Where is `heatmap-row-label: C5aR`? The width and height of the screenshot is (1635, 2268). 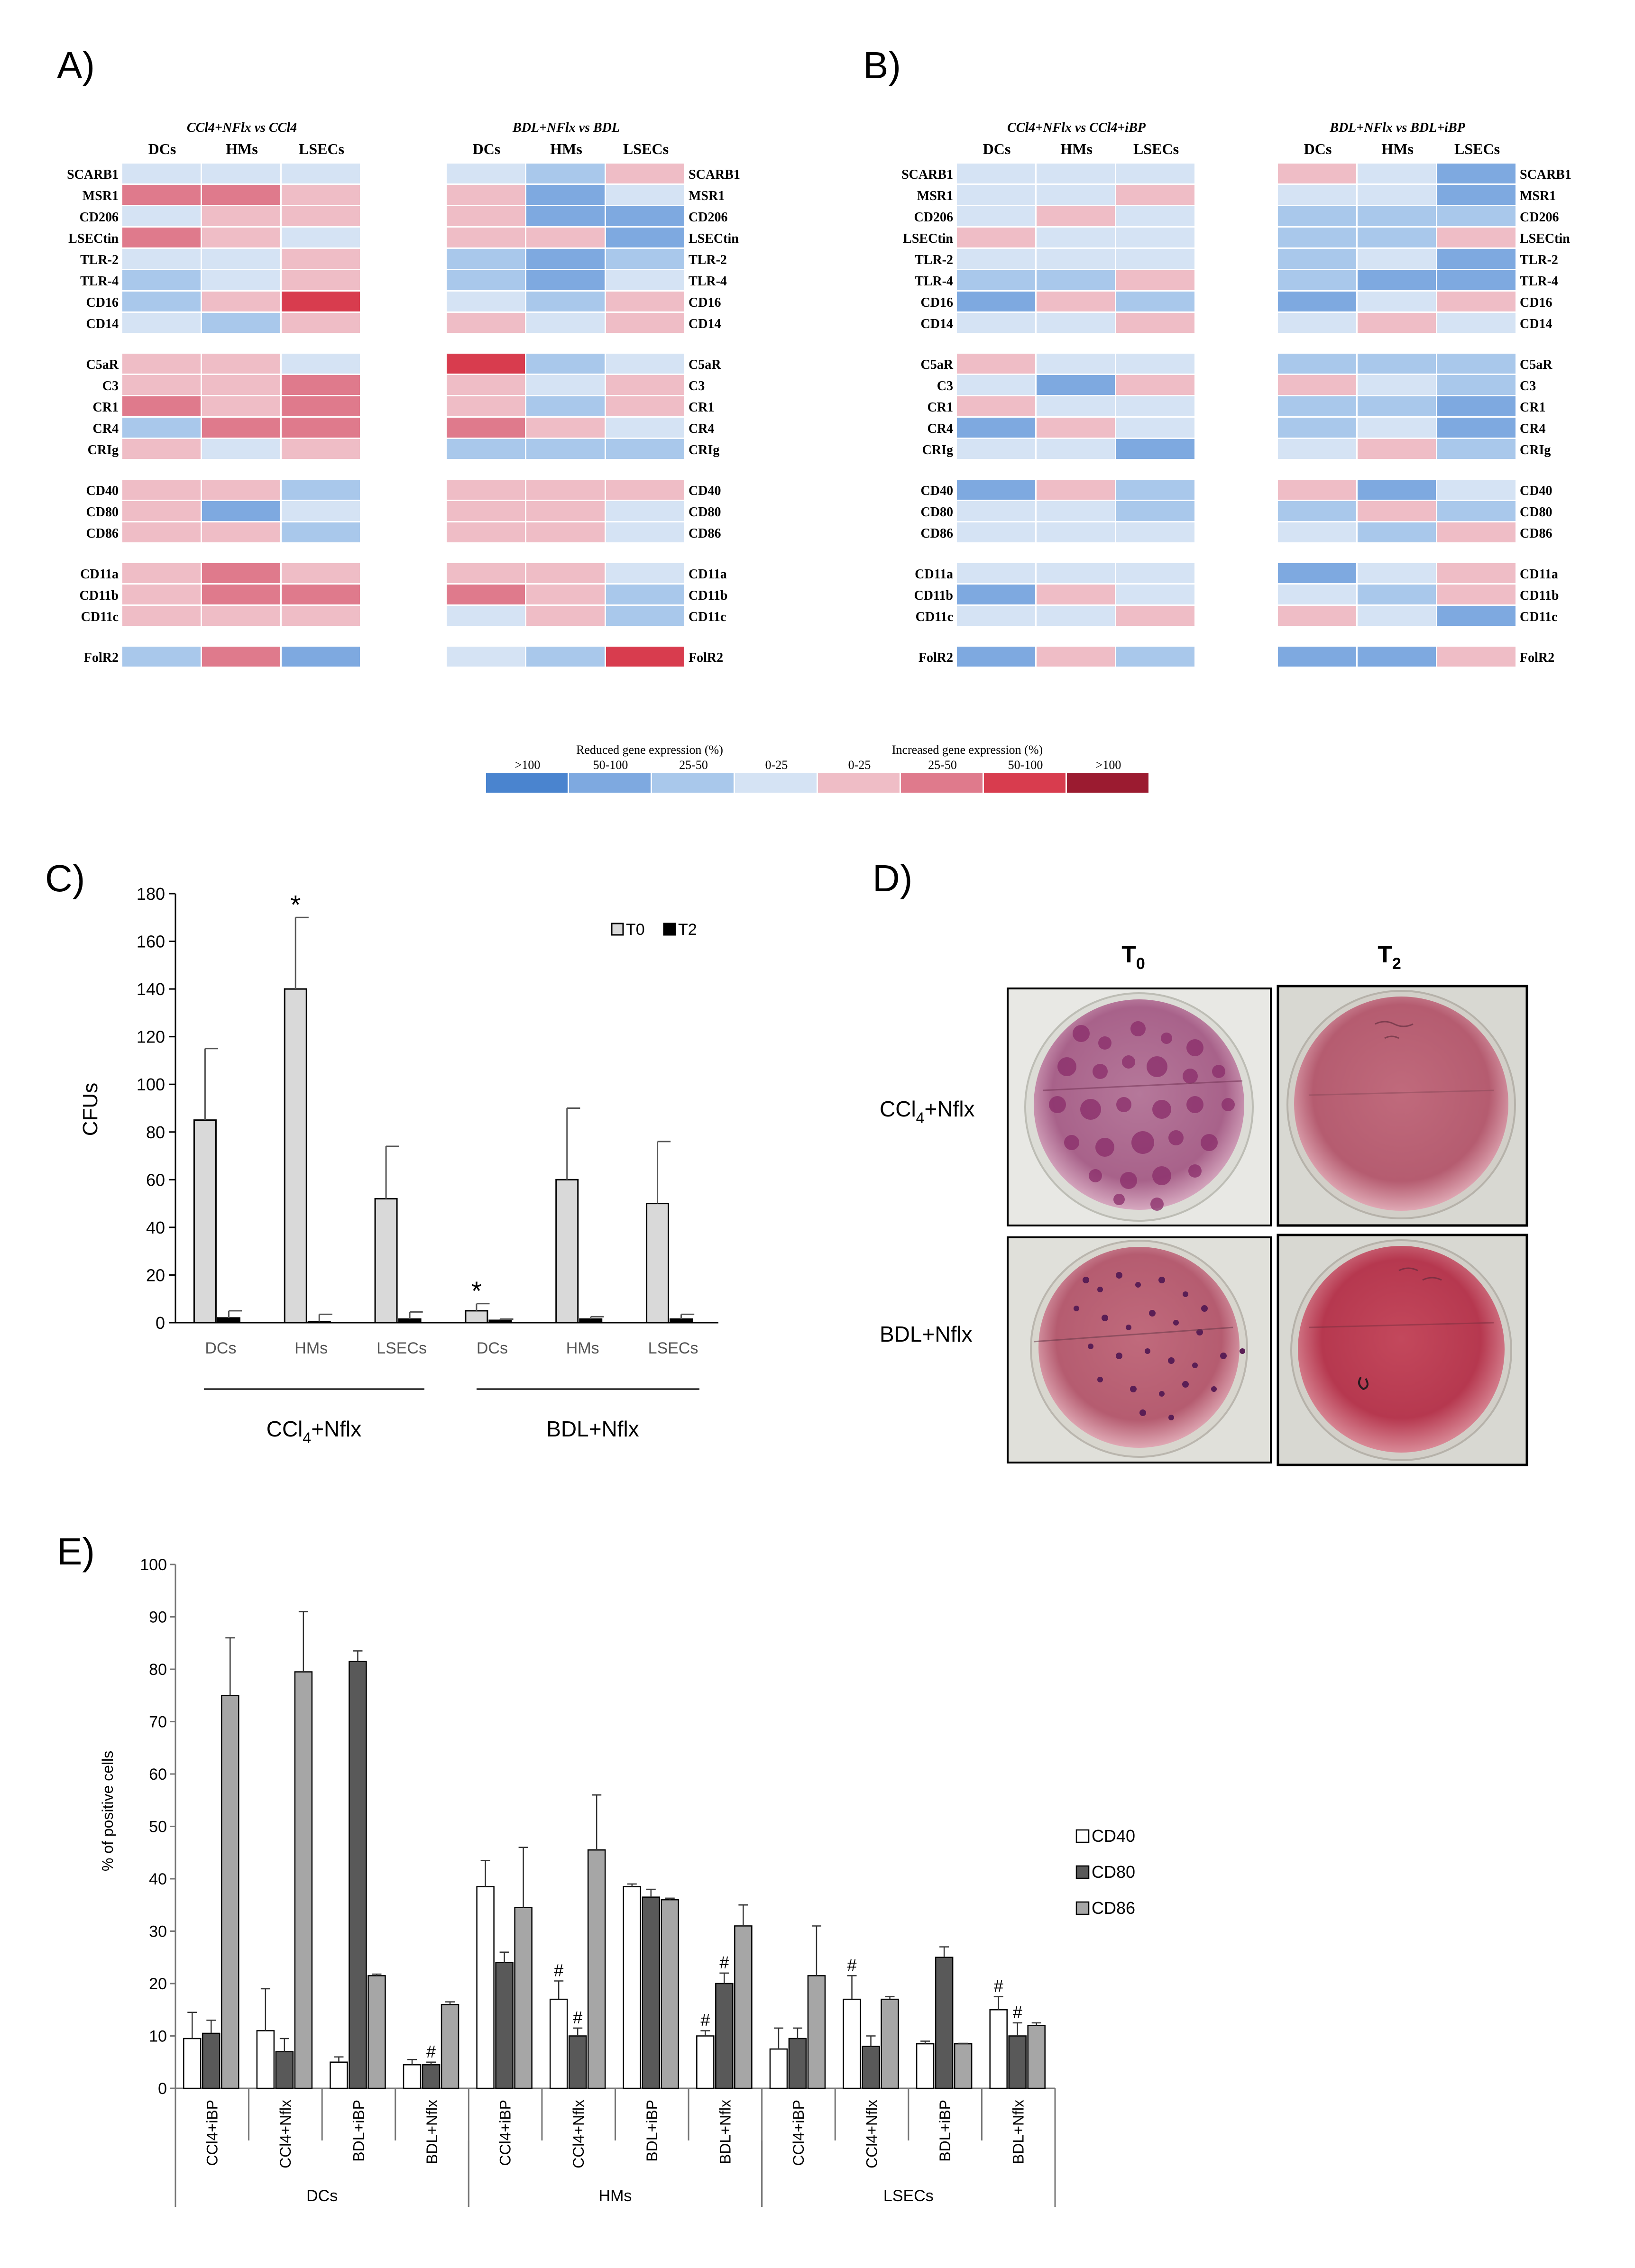 heatmap-row-label: C5aR is located at coordinates (937, 365).